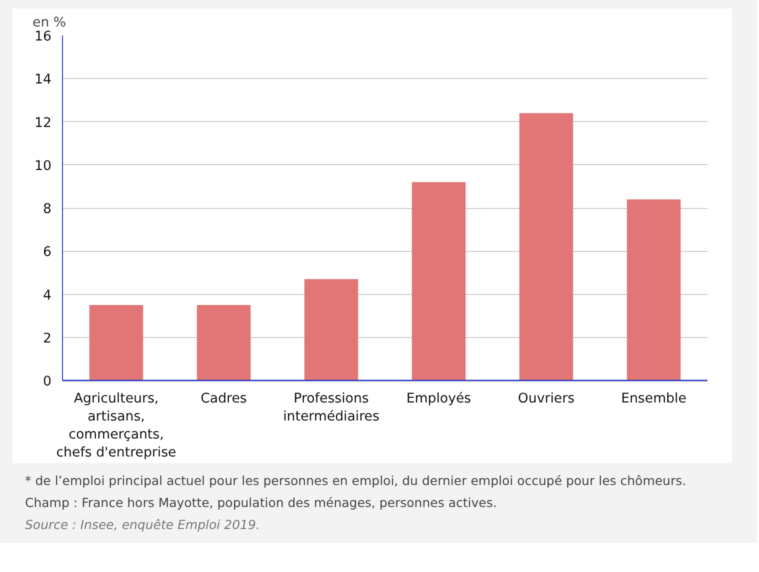 This screenshot has width=759, height=572. What do you see at coordinates (47, 338) in the screenshot?
I see `y-tick-label: 2` at bounding box center [47, 338].